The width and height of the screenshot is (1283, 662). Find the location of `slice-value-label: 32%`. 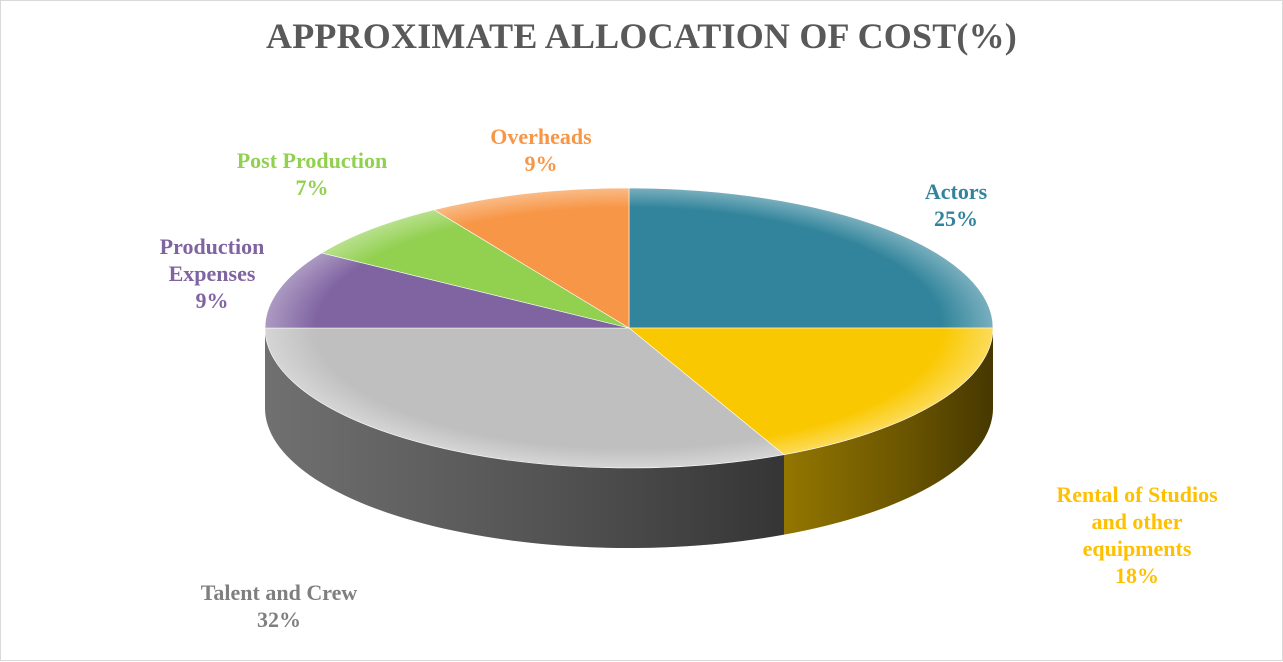

slice-value-label: 32% is located at coordinates (278, 619).